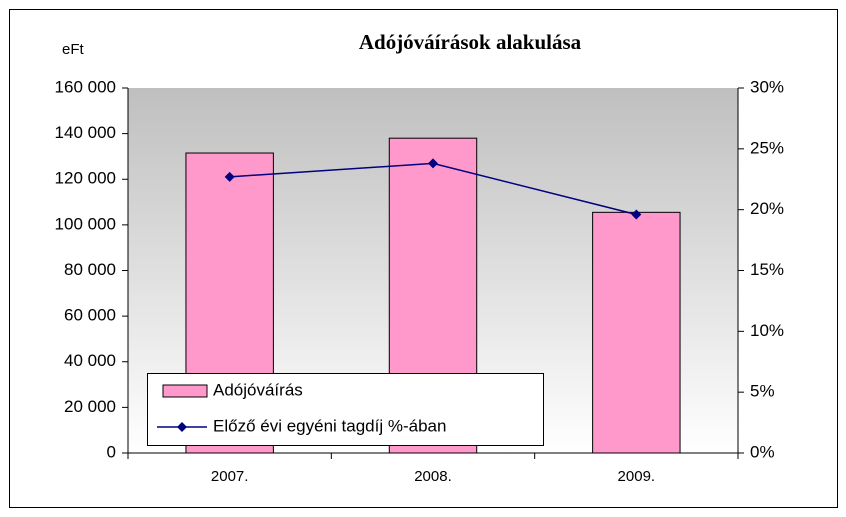  I want to click on y2-tick-label: 25%, so click(767, 147).